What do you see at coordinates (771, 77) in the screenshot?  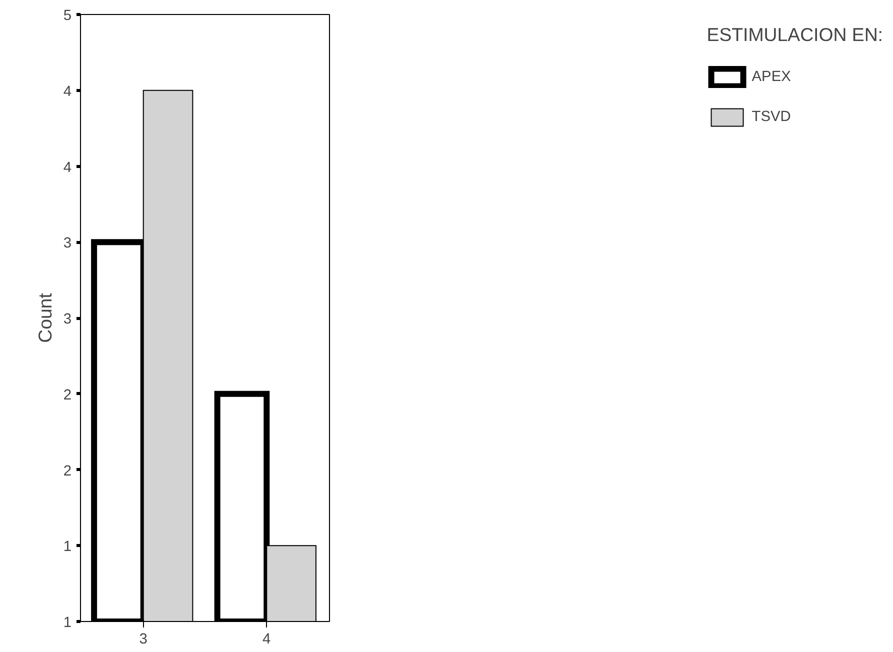 I see `legend-label: APEX` at bounding box center [771, 77].